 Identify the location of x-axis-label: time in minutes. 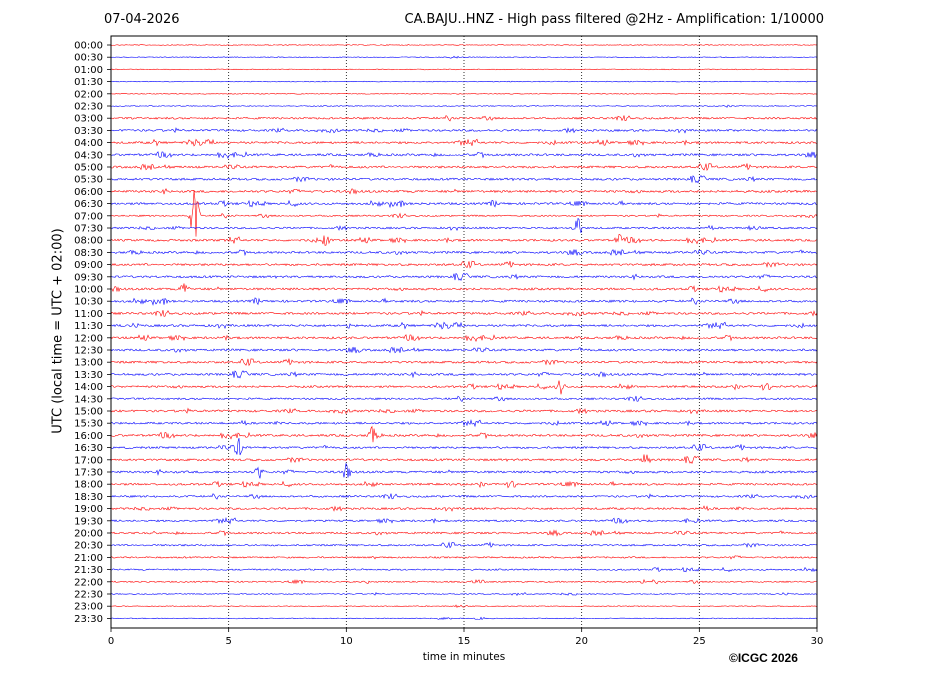
(464, 657).